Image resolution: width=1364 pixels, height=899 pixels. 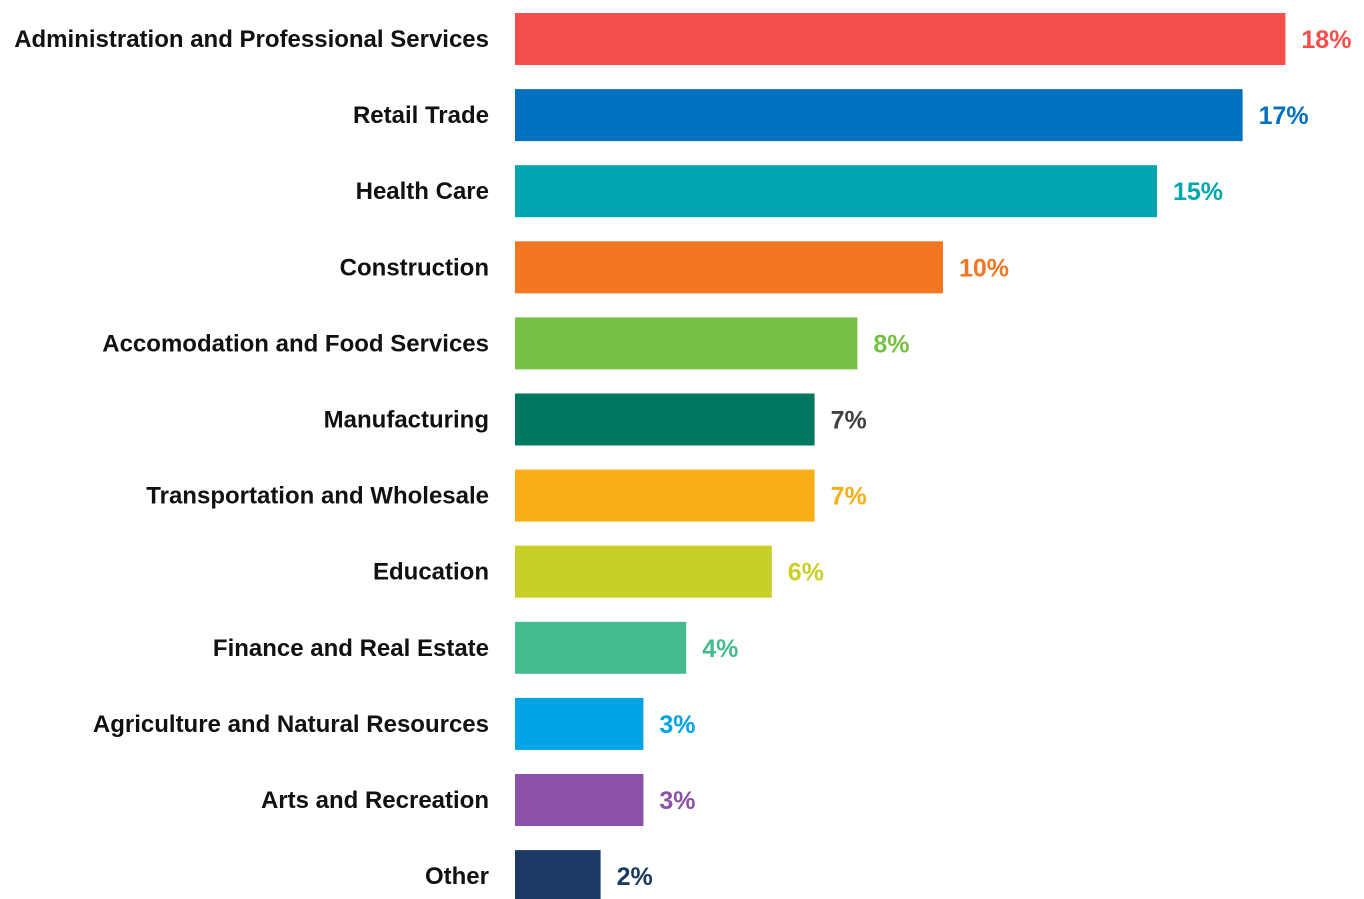 I want to click on value-label-transportation-and-wholesale: 7%, so click(x=849, y=497).